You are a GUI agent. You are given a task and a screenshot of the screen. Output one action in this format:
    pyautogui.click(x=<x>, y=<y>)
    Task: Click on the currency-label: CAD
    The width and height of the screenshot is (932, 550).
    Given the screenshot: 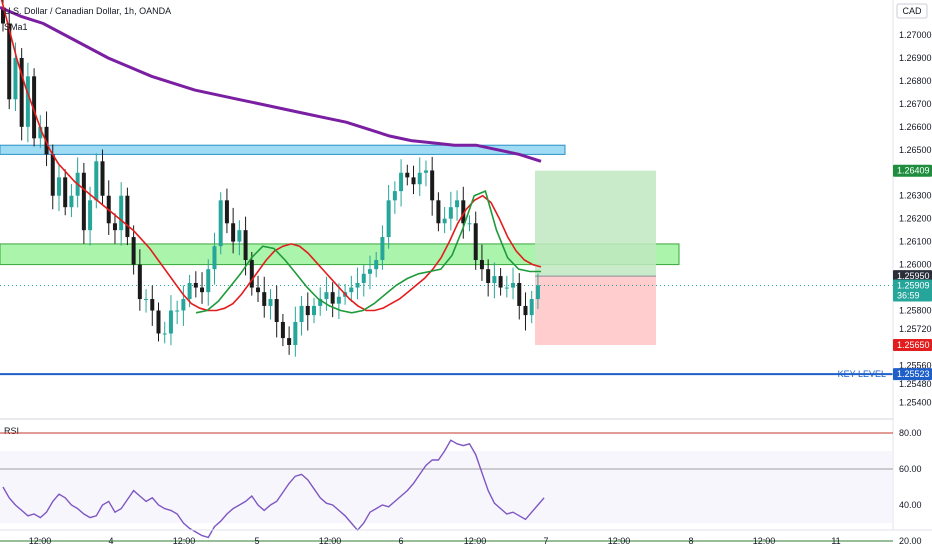 What is the action you would take?
    pyautogui.click(x=912, y=11)
    